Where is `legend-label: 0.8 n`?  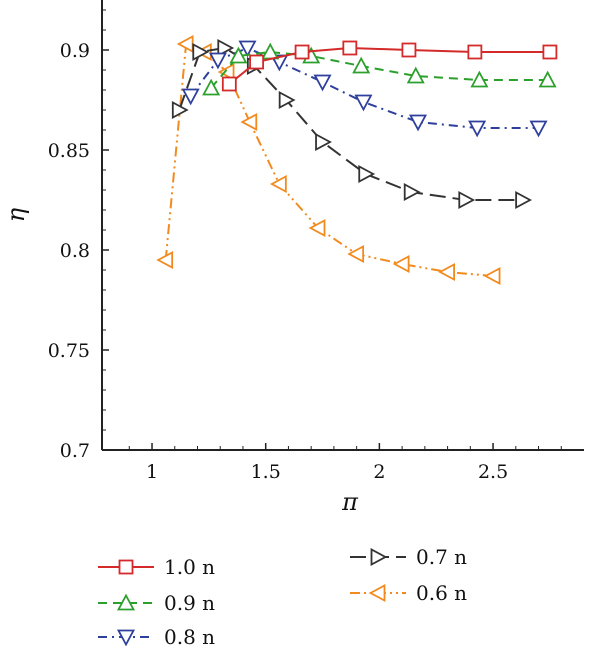 legend-label: 0.8 n is located at coordinates (189, 637).